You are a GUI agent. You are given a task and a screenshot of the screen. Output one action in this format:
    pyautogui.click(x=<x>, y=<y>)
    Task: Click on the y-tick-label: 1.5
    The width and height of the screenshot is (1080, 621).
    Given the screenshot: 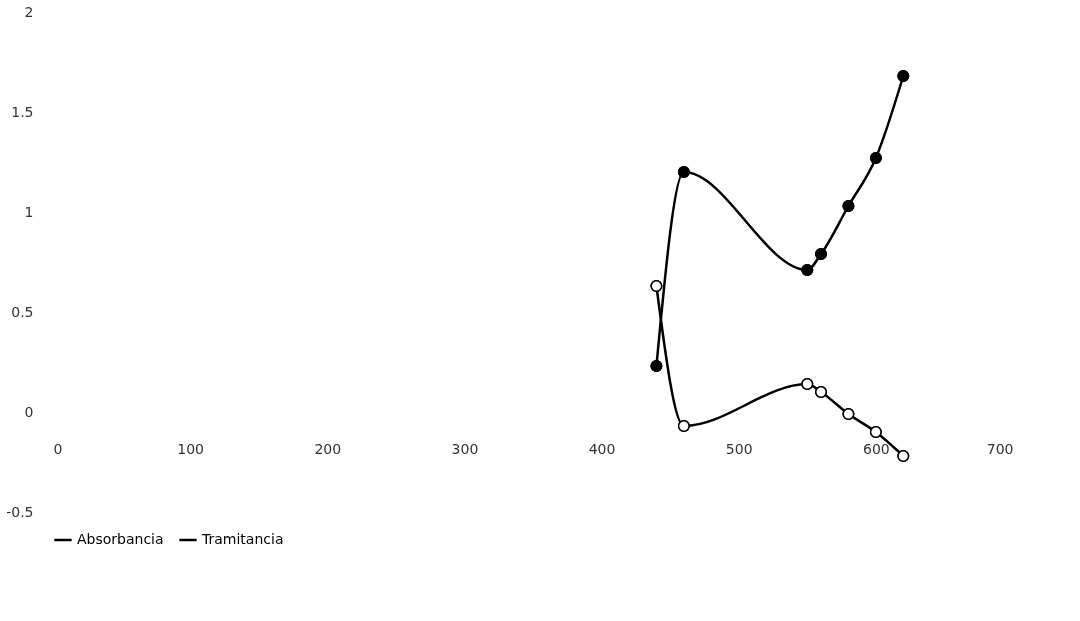 What is the action you would take?
    pyautogui.click(x=22, y=111)
    